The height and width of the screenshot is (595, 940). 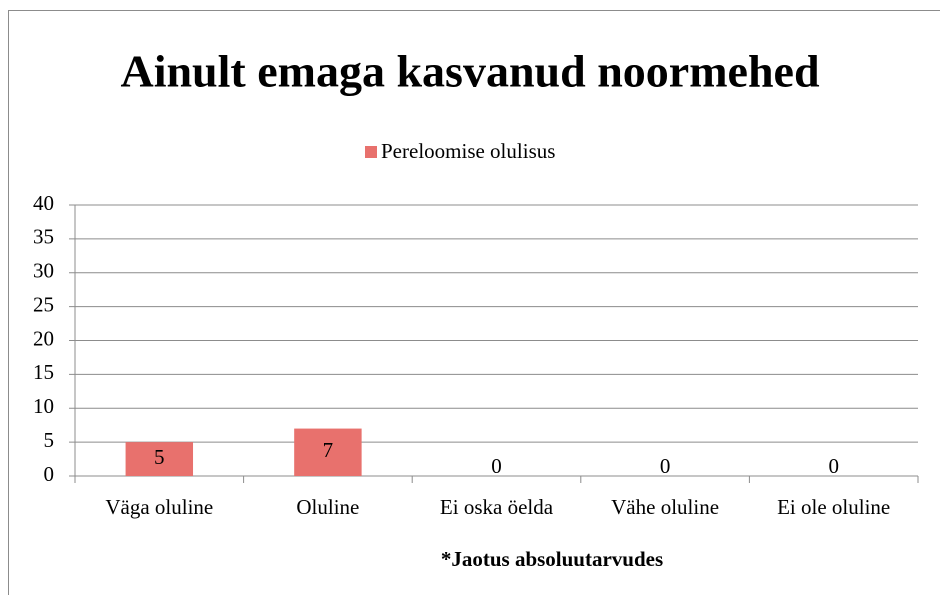 I want to click on y-tick-label: 15, so click(x=43, y=372).